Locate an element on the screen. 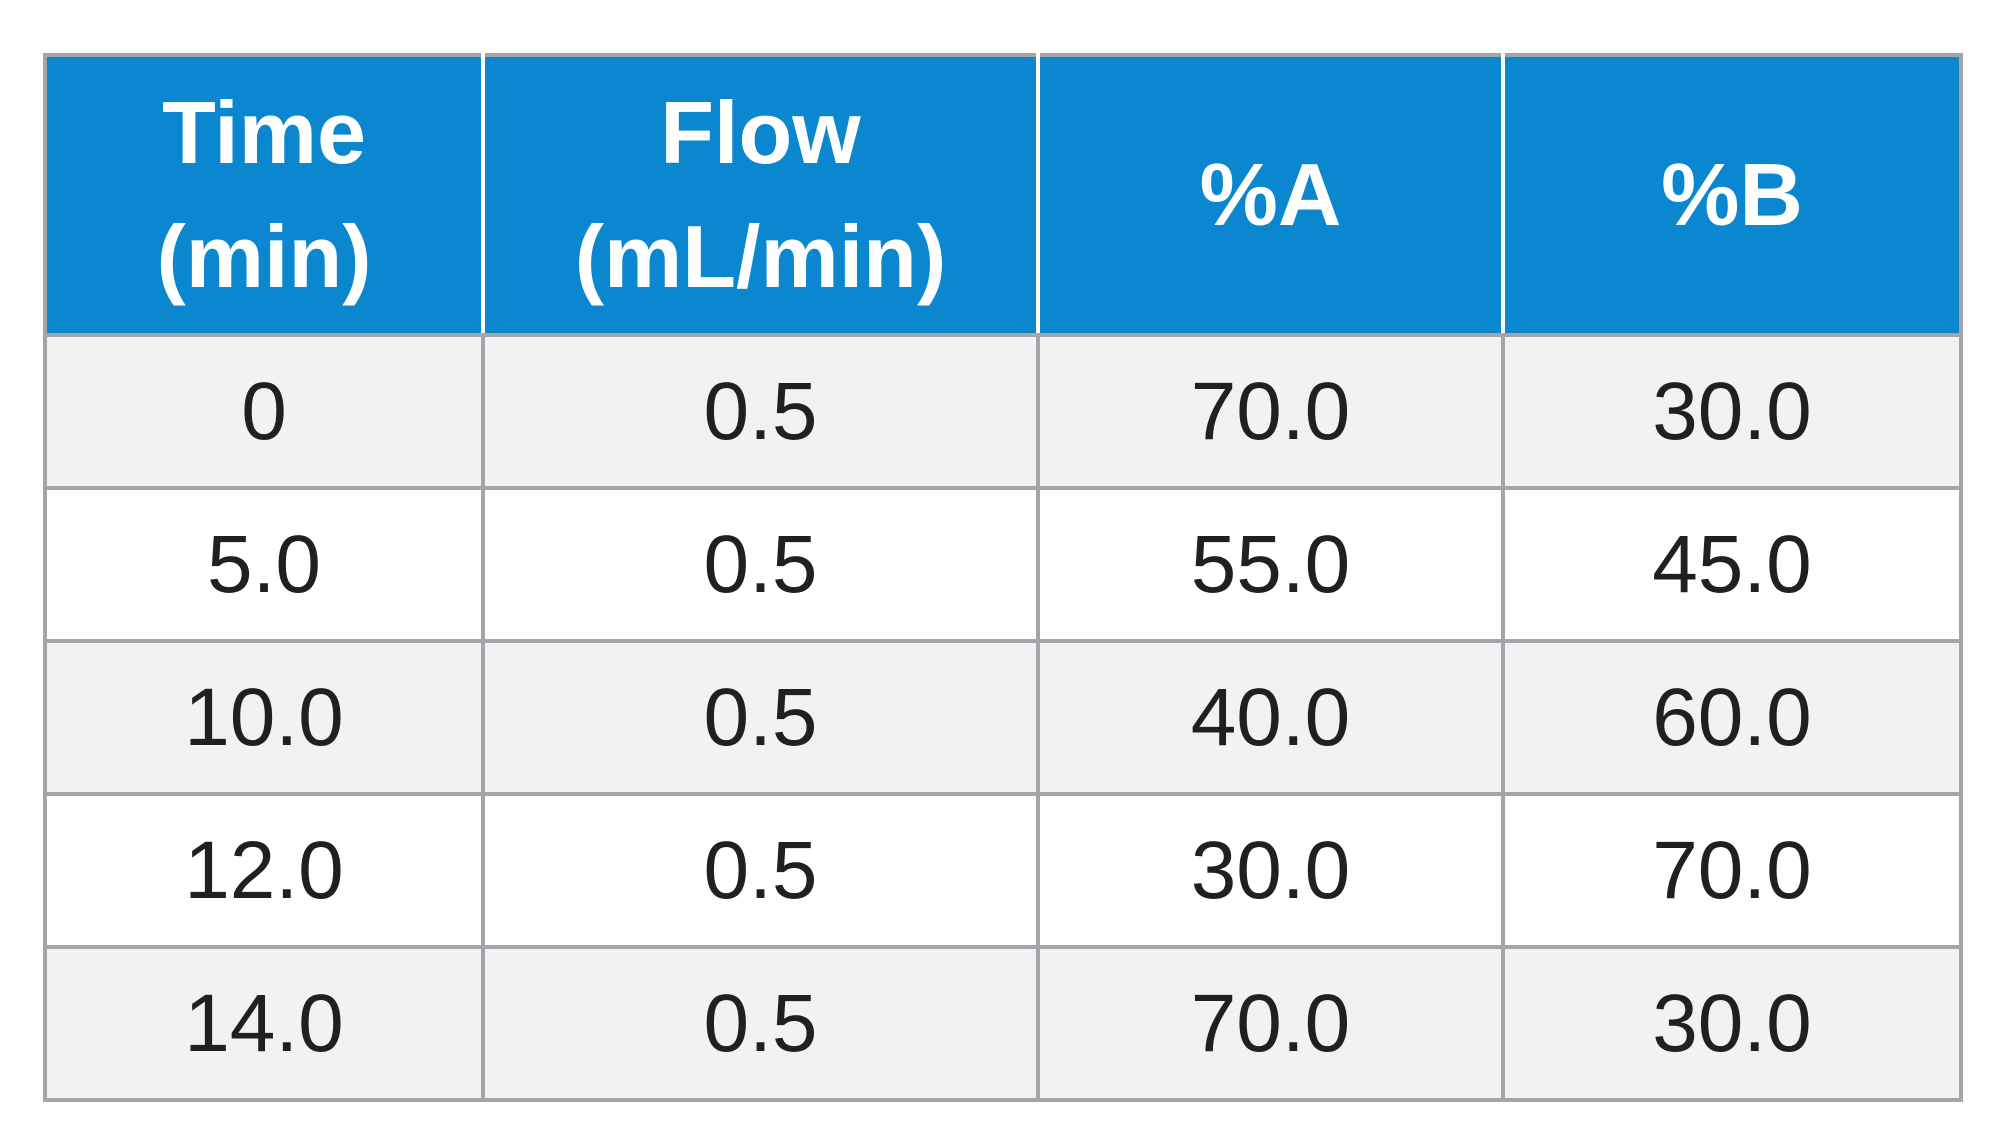 Image resolution: width=2000 pixels, height=1145 pixels. cell-percent-b: 45.0 is located at coordinates (1732, 564).